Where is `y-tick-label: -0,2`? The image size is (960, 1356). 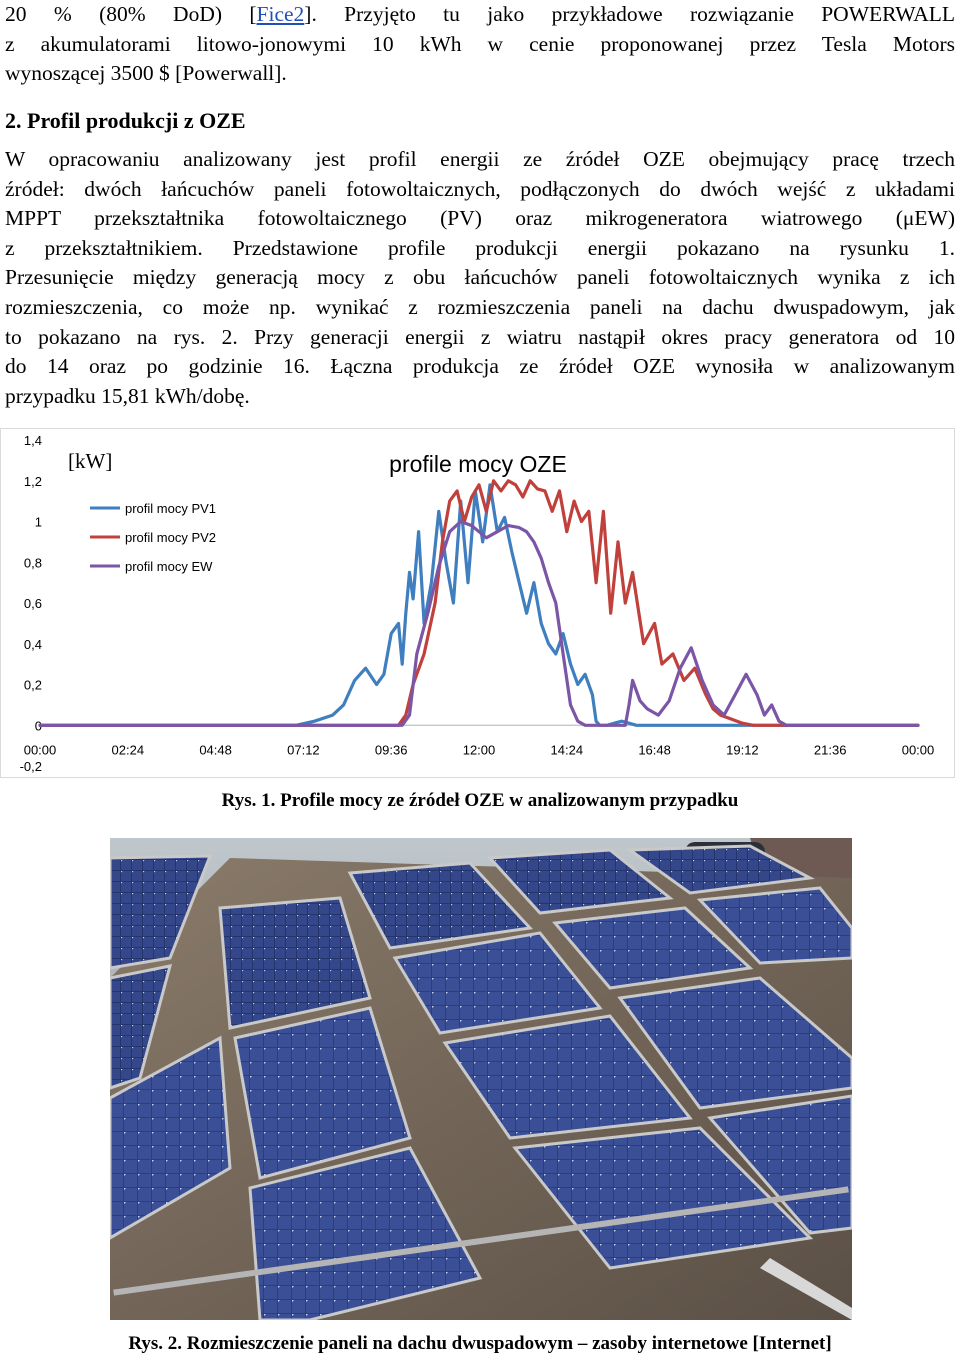
y-tick-label: -0,2 is located at coordinates (31, 766).